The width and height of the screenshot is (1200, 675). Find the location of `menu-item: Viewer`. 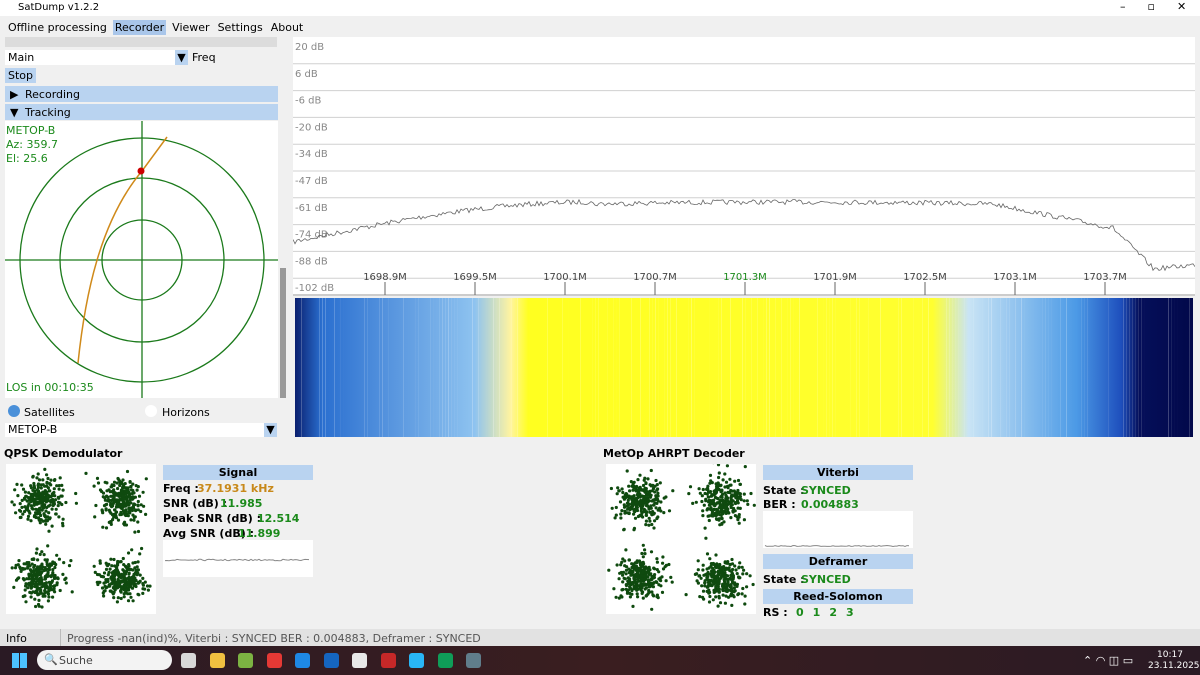

menu-item: Viewer is located at coordinates (191, 27).